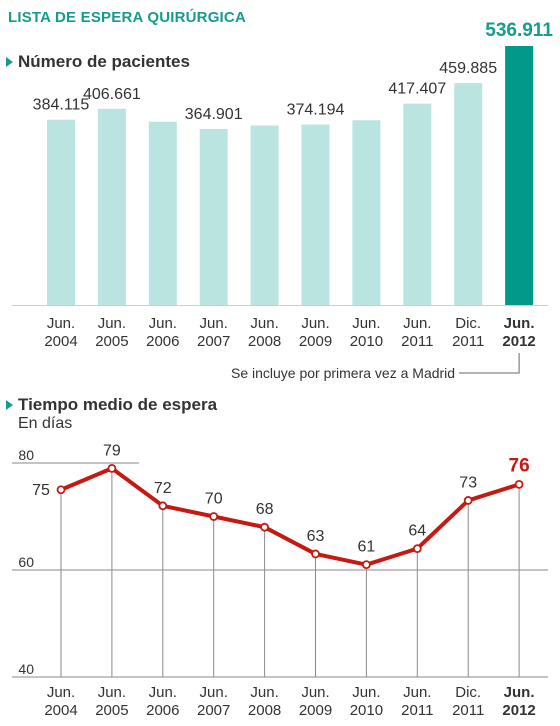 Image resolution: width=560 pixels, height=726 pixels. What do you see at coordinates (519, 465) in the screenshot?
I see `data-value-label: 76` at bounding box center [519, 465].